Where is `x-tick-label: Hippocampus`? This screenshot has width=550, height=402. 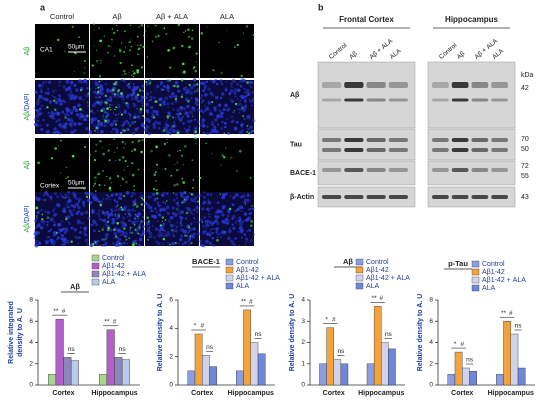 x-tick-label: Hippocampus is located at coordinates (114, 393).